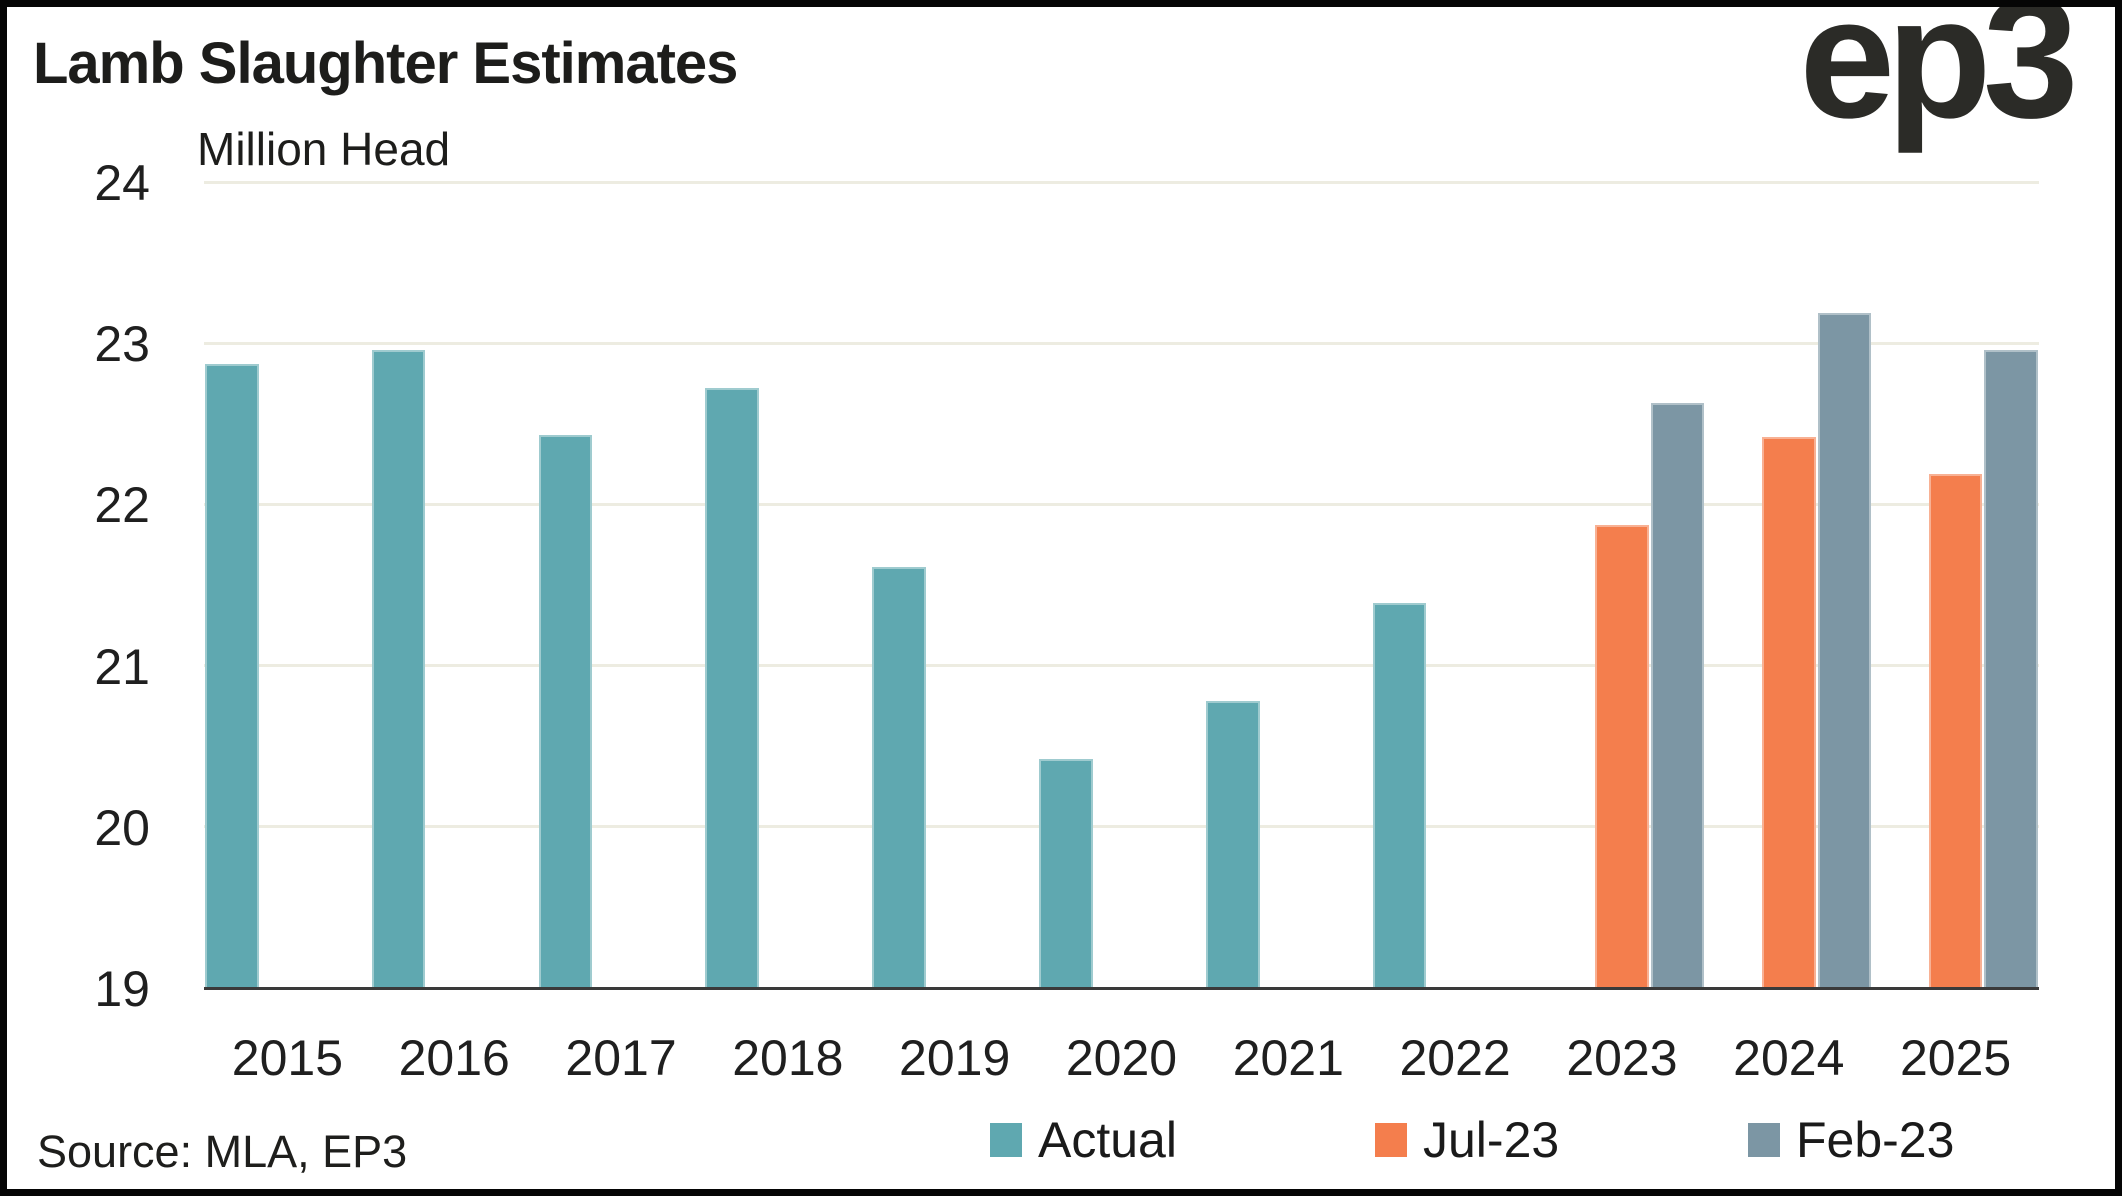  Describe the element at coordinates (955, 1058) in the screenshot. I see `x-axis-tick-2019: 2019` at that location.